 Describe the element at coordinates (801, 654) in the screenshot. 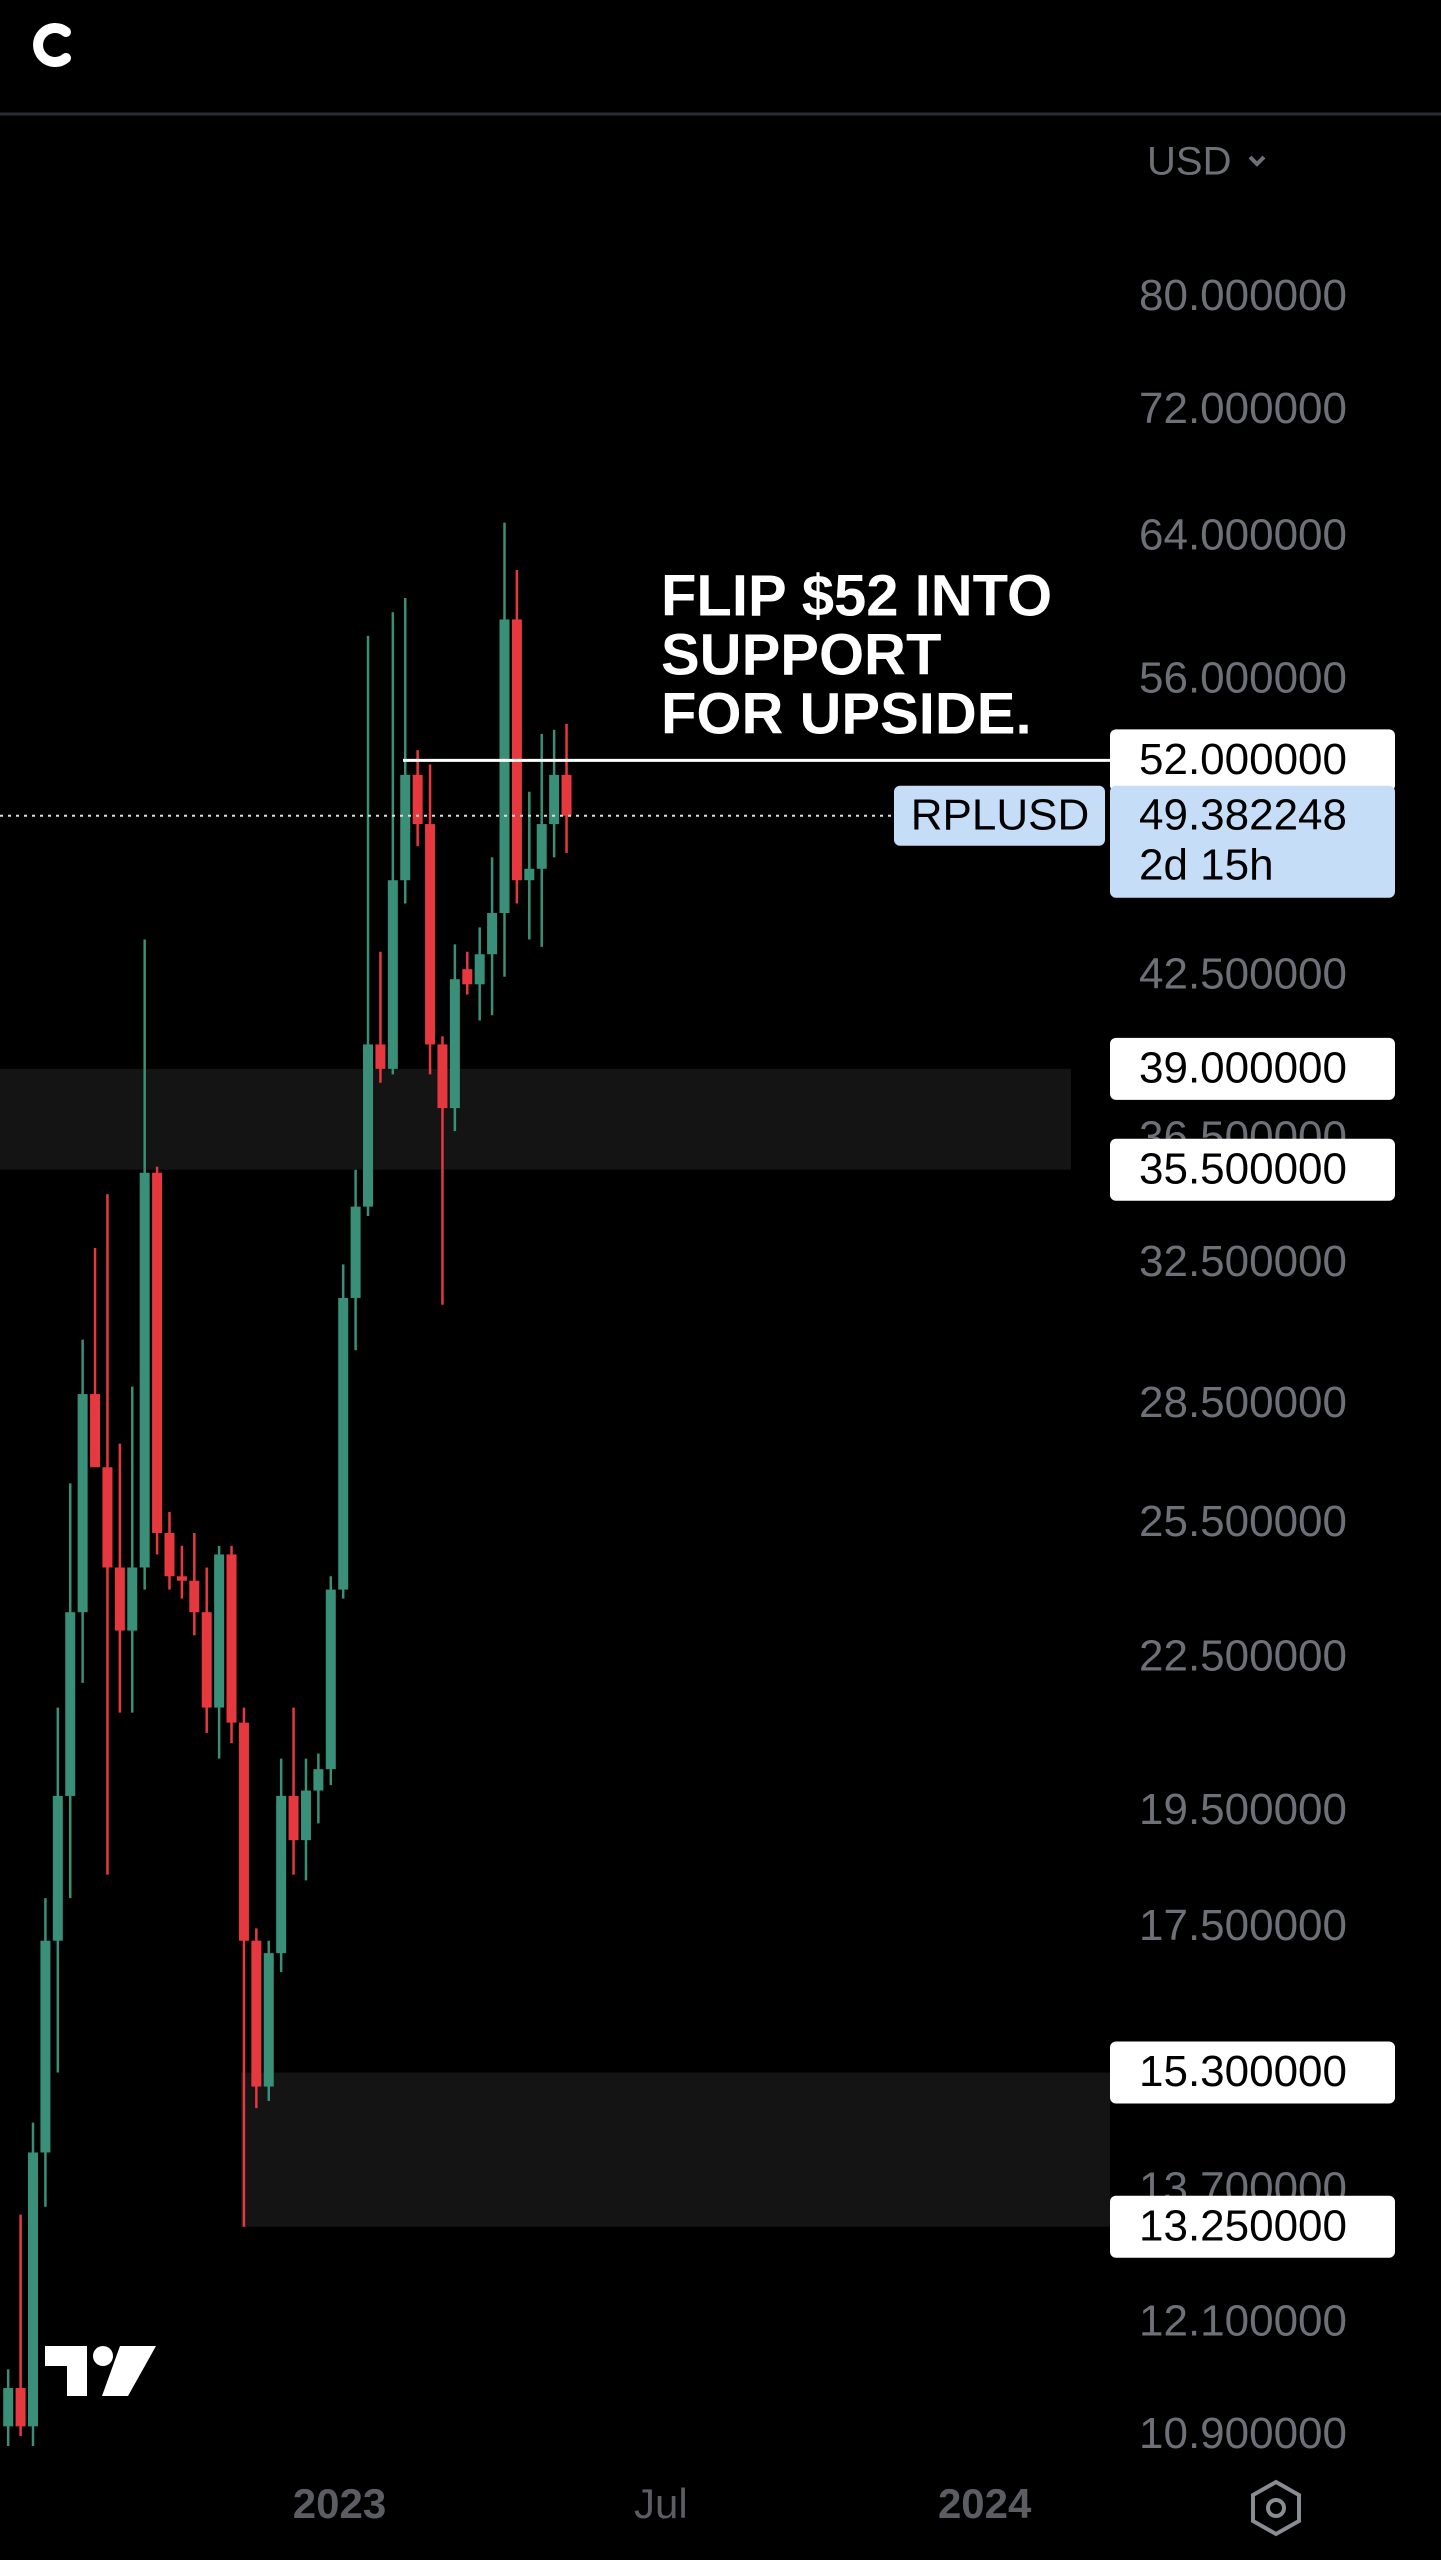

I see `annotation: SUPPORT` at that location.